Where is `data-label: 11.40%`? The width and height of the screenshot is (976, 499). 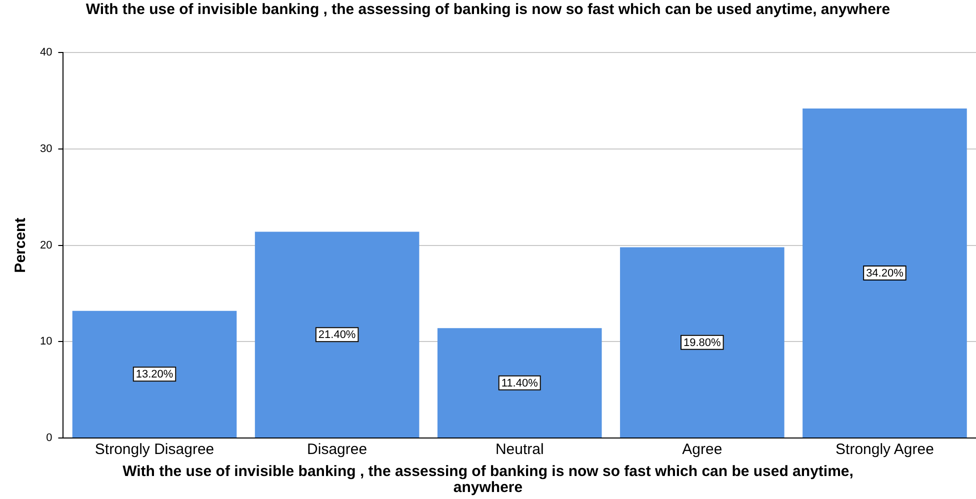 data-label: 11.40% is located at coordinates (519, 383).